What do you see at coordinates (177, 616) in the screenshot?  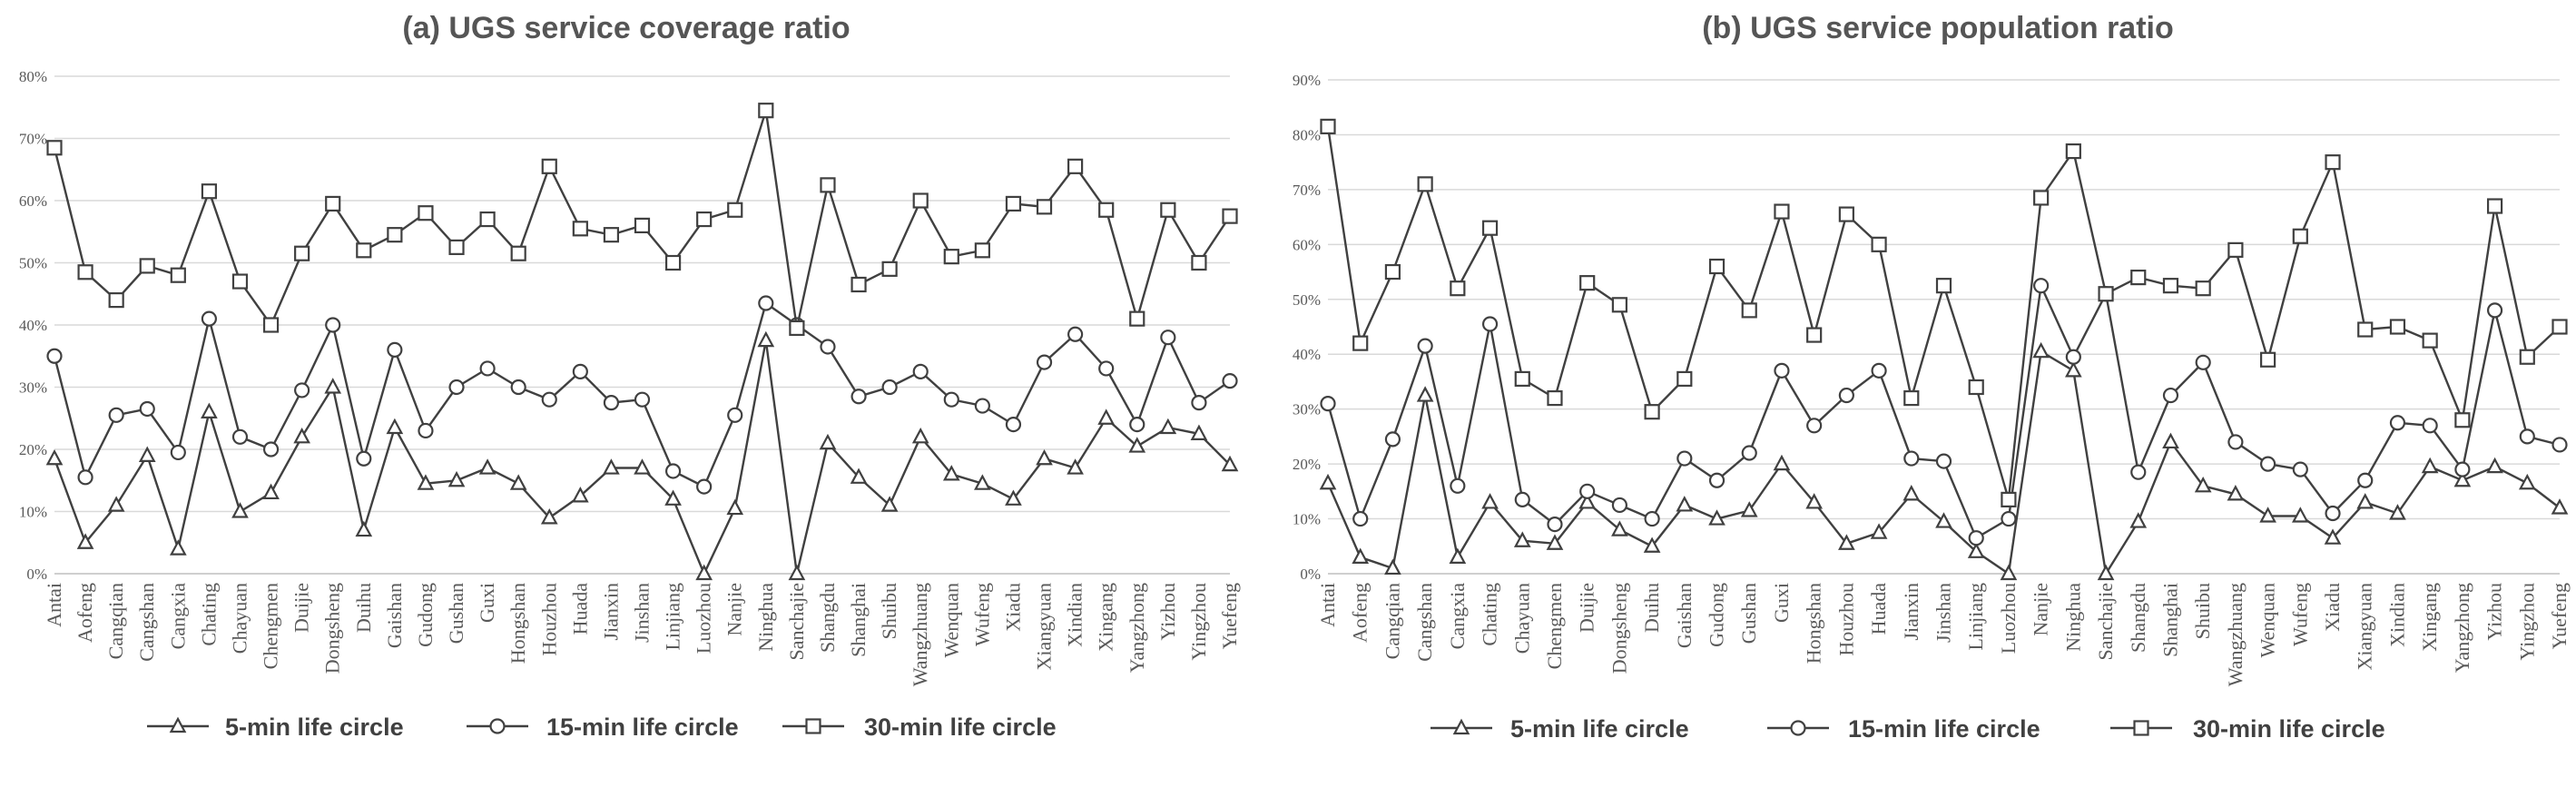 I see `x-tick-label: Cangxia` at bounding box center [177, 616].